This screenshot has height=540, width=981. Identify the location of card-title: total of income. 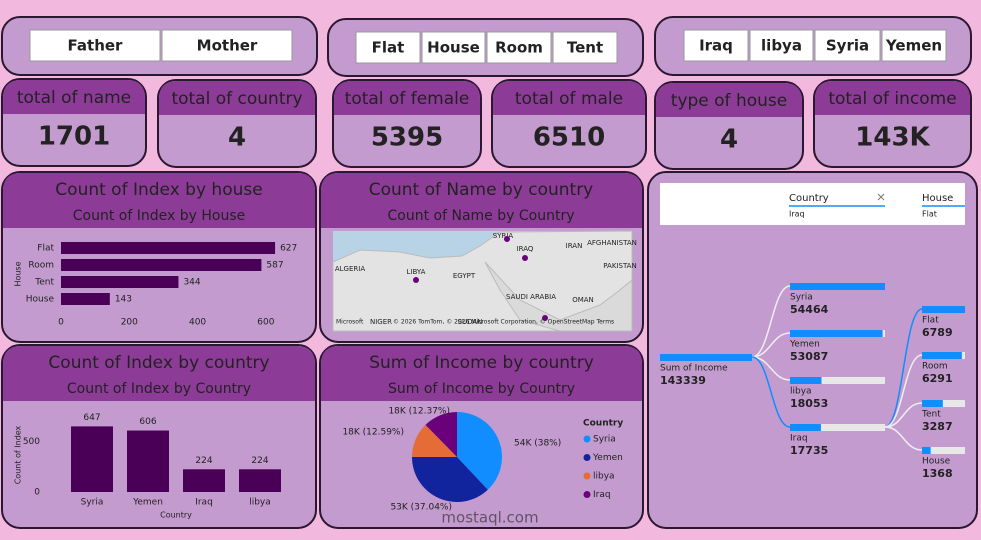
(892, 99).